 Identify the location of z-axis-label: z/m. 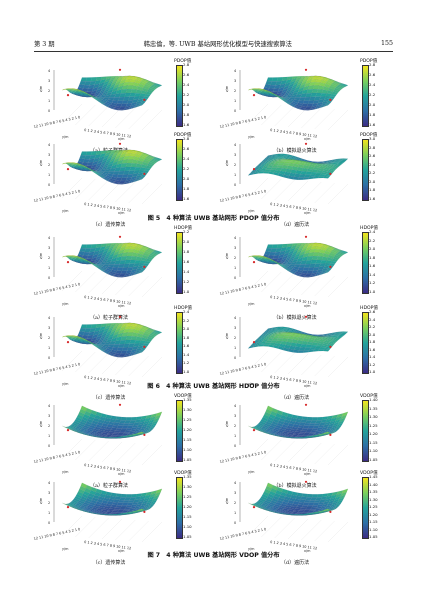
(227, 500).